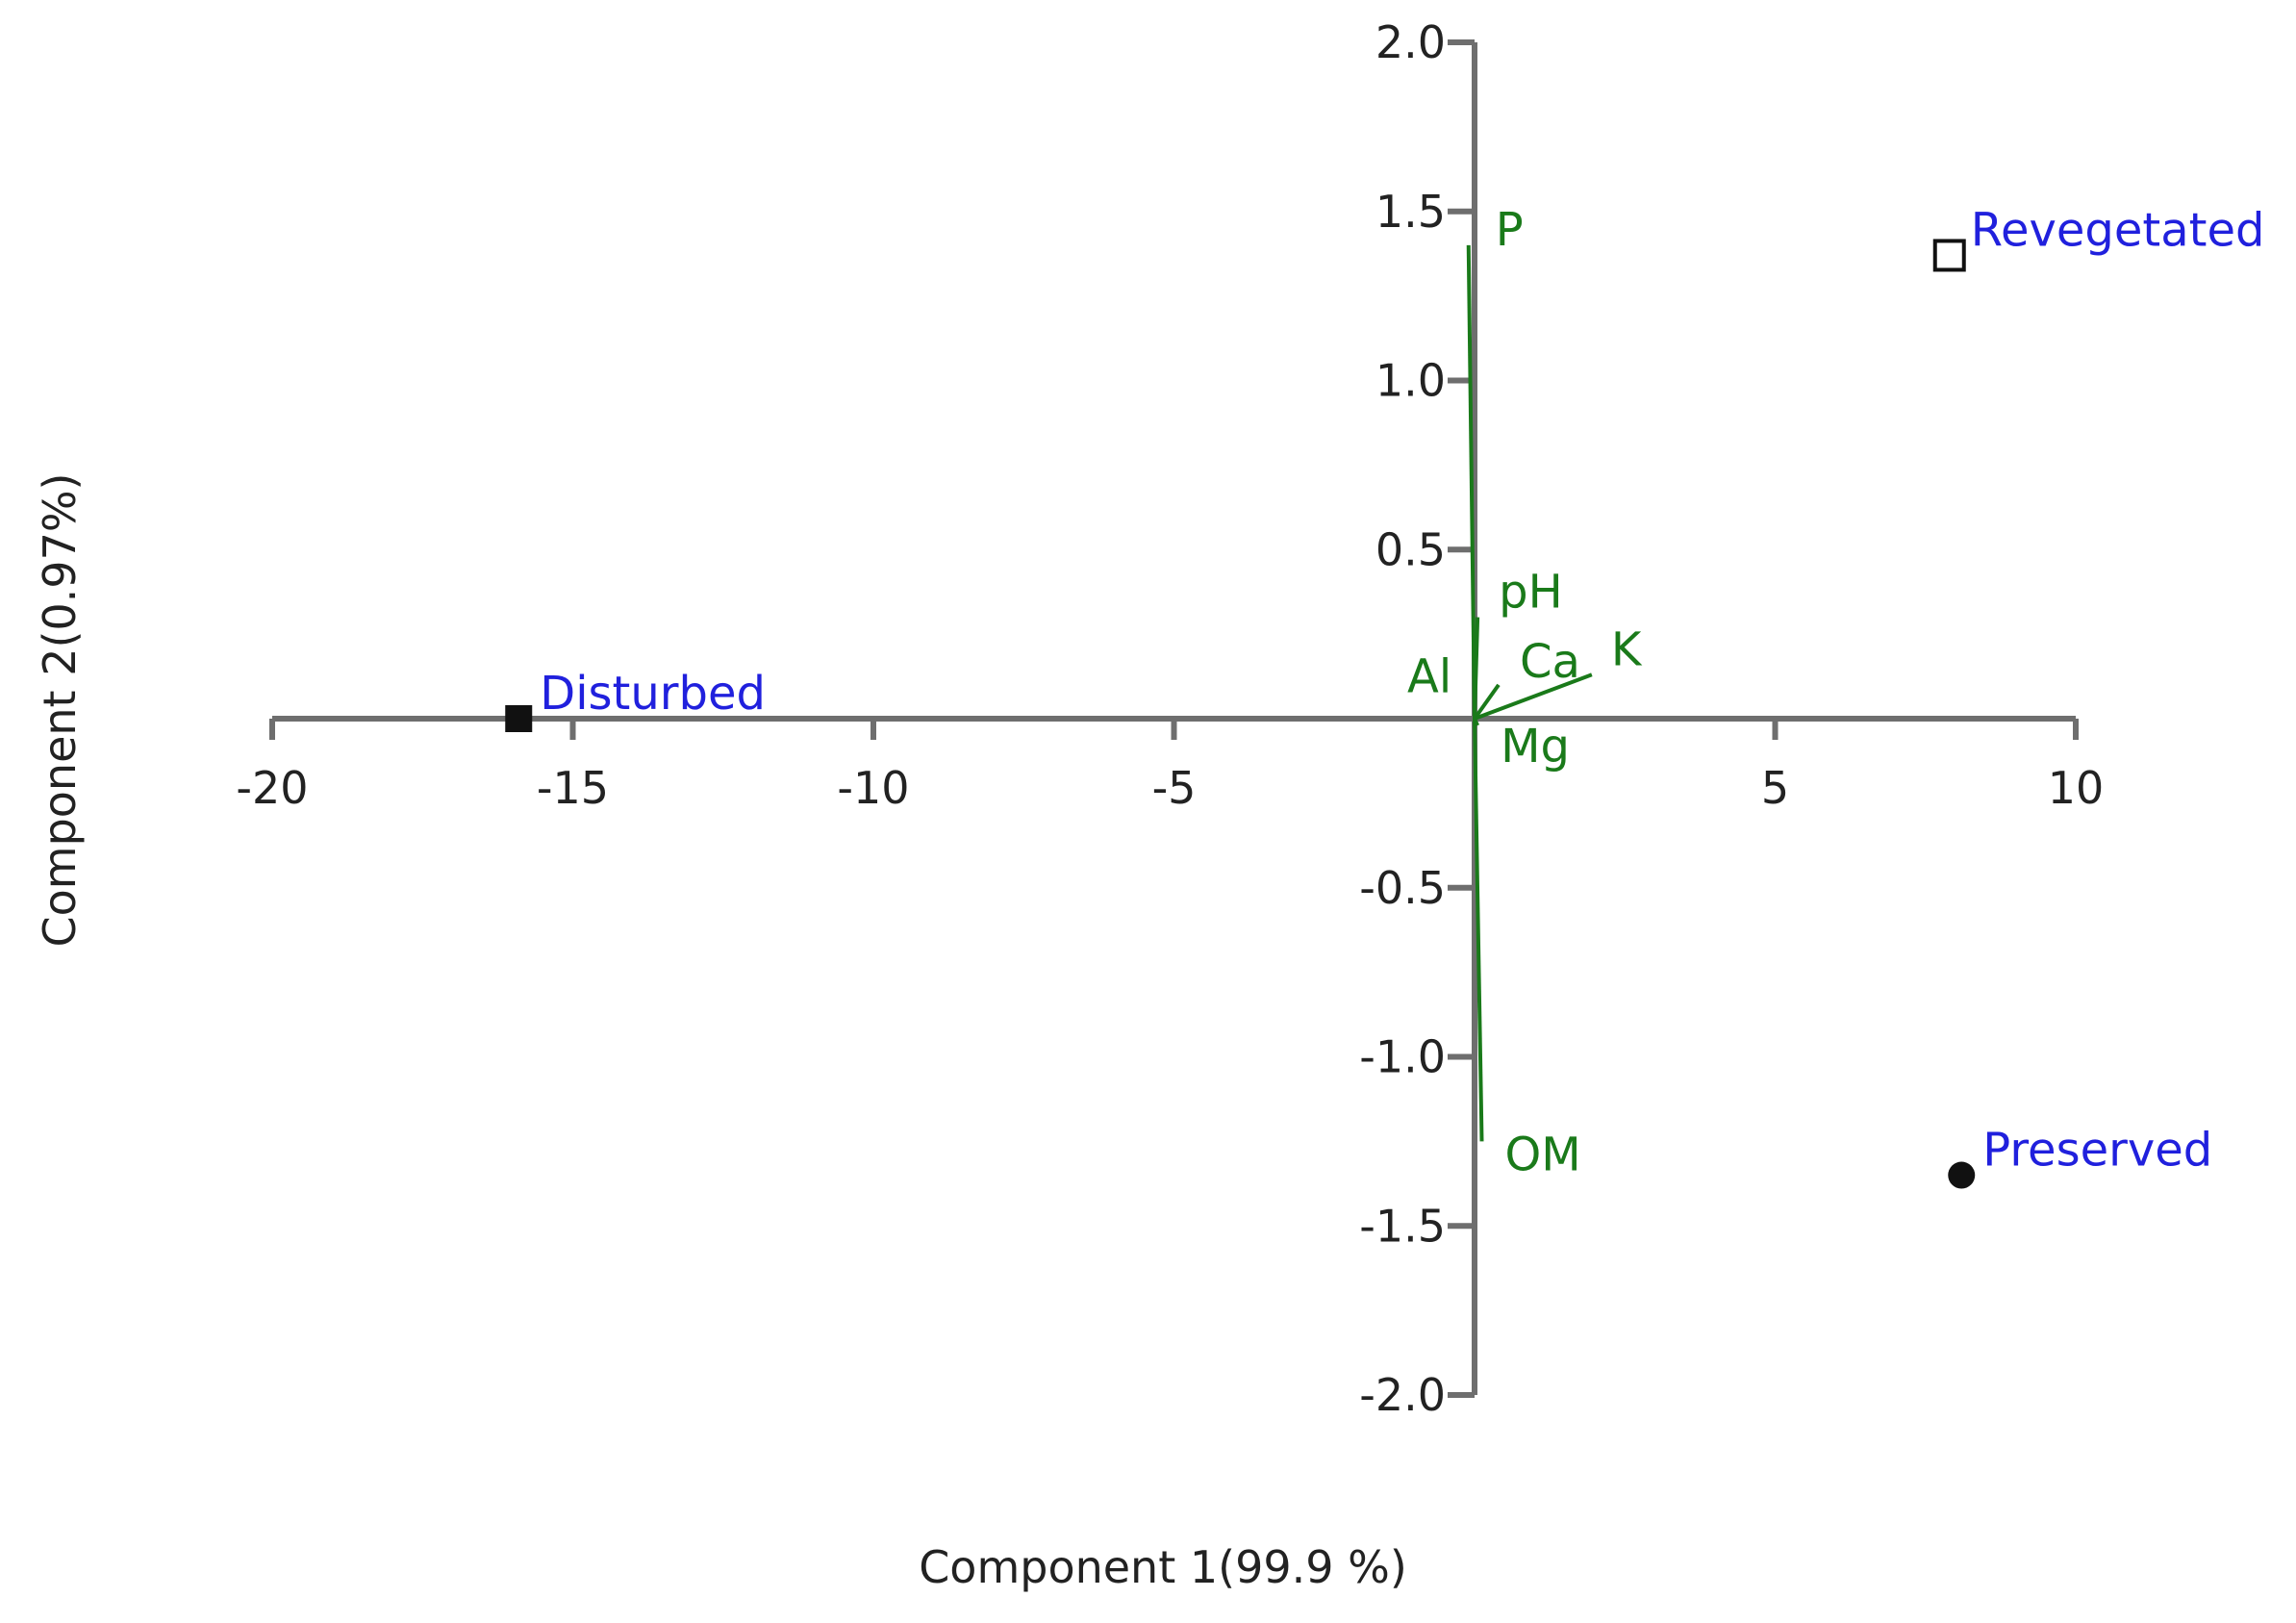 The width and height of the screenshot is (2296, 1623). Describe the element at coordinates (573, 788) in the screenshot. I see `x-tick-label: -15` at that location.